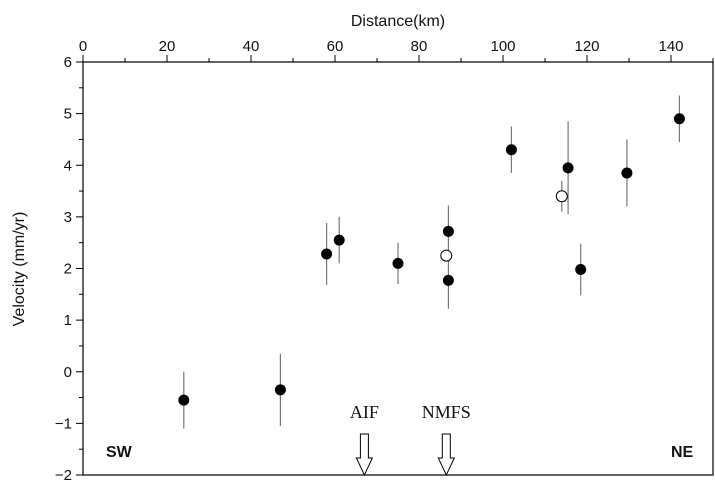  What do you see at coordinates (446, 412) in the screenshot?
I see `fault-label-nmfs: NMFS` at bounding box center [446, 412].